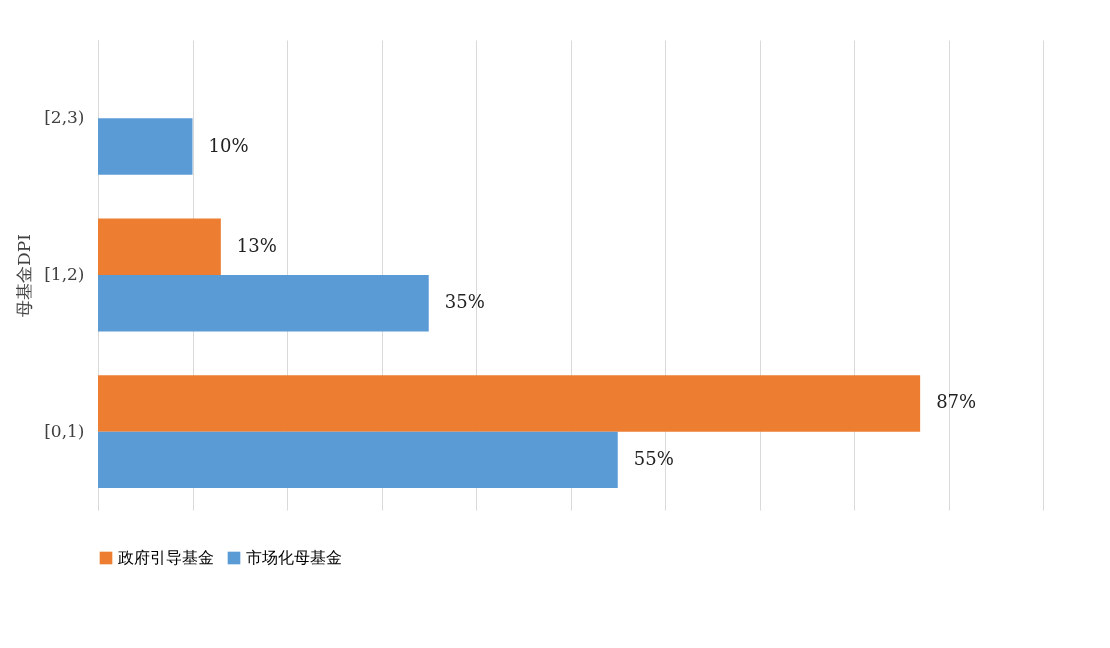  I want to click on legend-label: 政府引导基金, so click(166, 557).